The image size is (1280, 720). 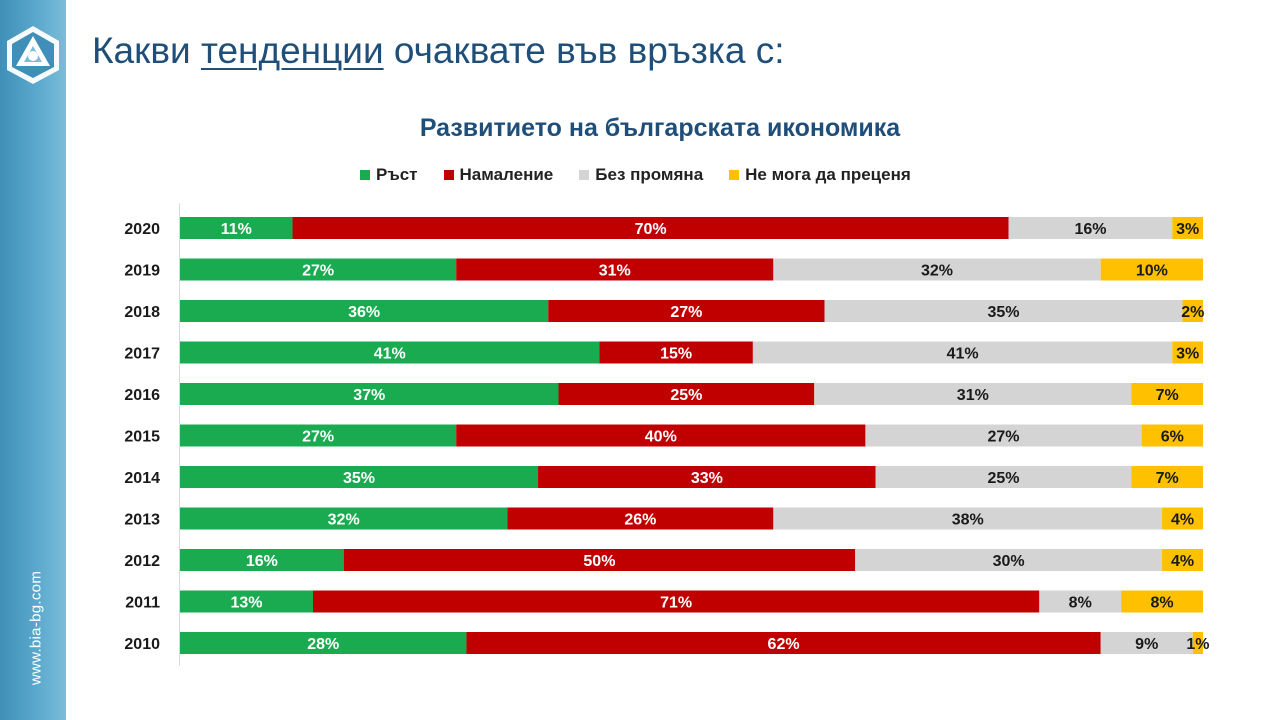 I want to click on data-label: 26%, so click(x=640, y=520).